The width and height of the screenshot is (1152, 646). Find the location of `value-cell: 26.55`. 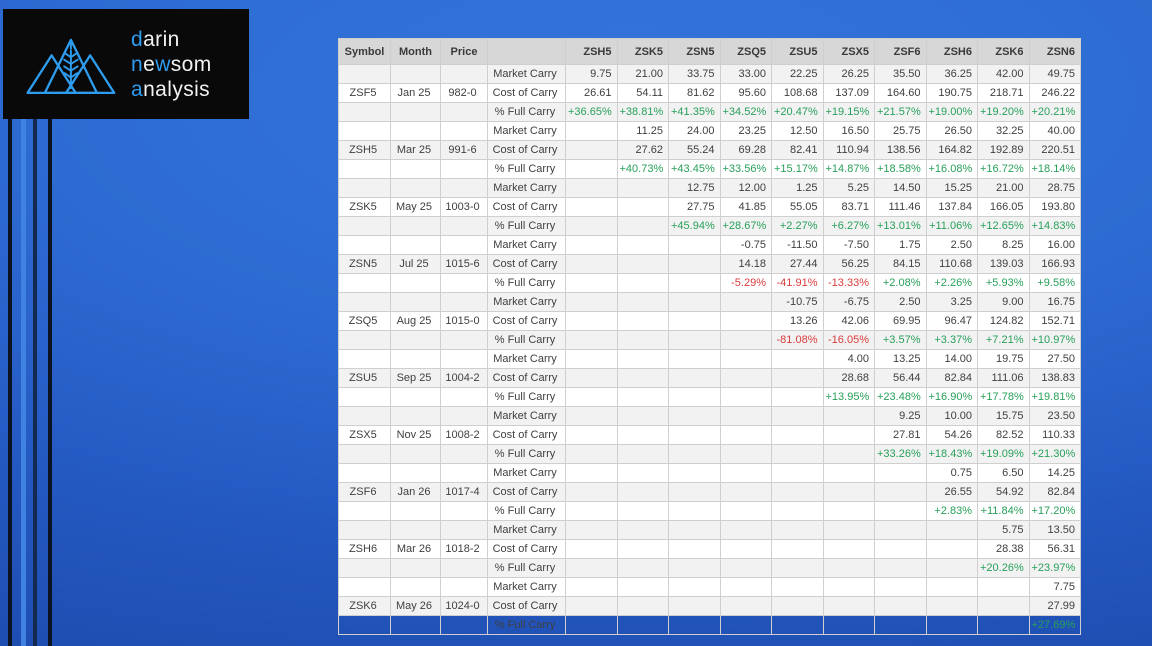

value-cell: 26.55 is located at coordinates (951, 492).